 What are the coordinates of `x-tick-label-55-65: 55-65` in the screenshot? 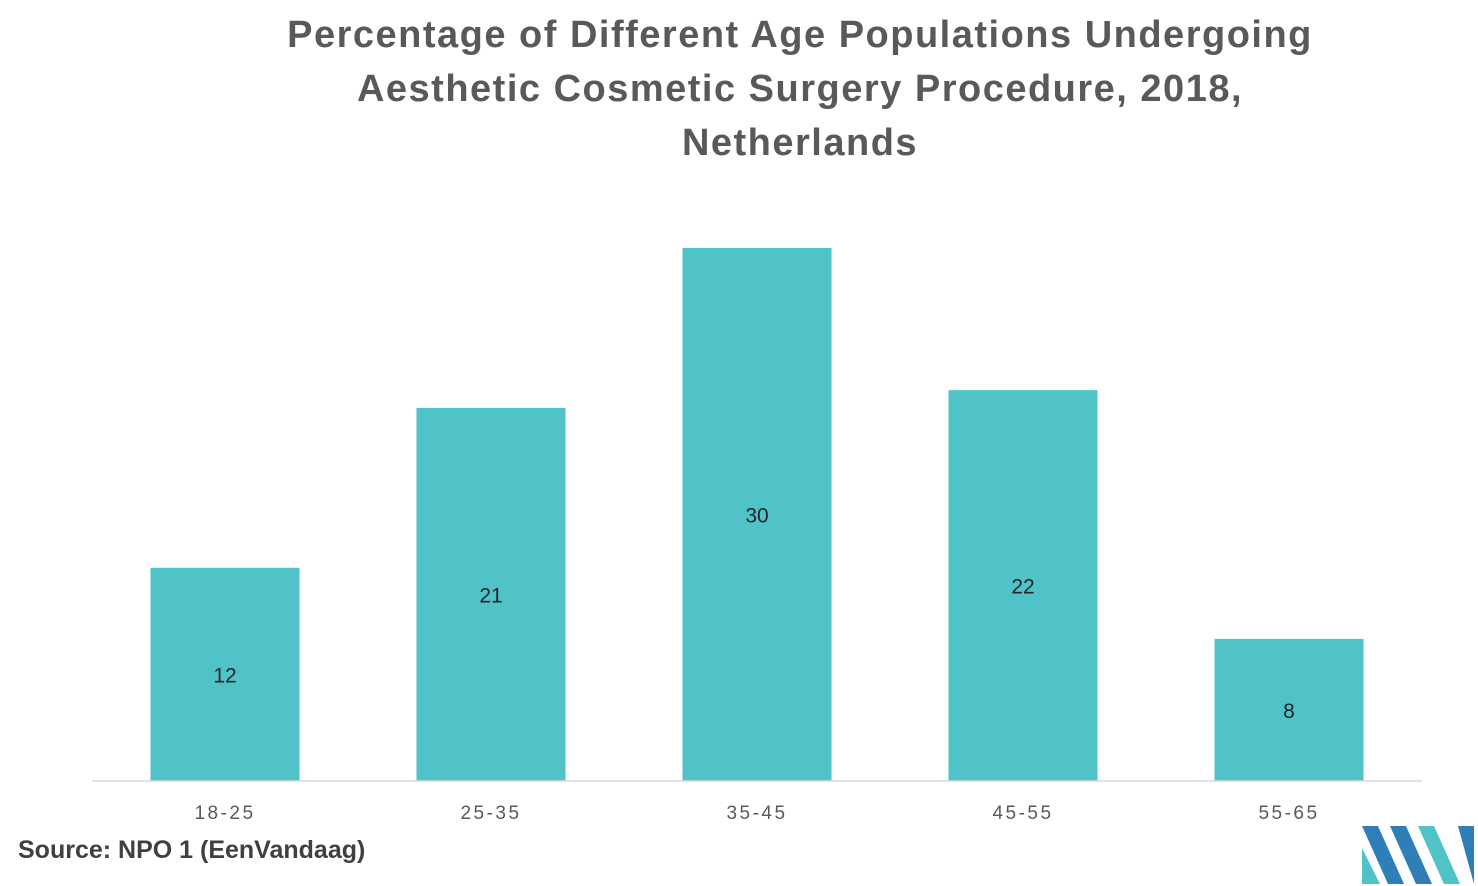 It's located at (1288, 813).